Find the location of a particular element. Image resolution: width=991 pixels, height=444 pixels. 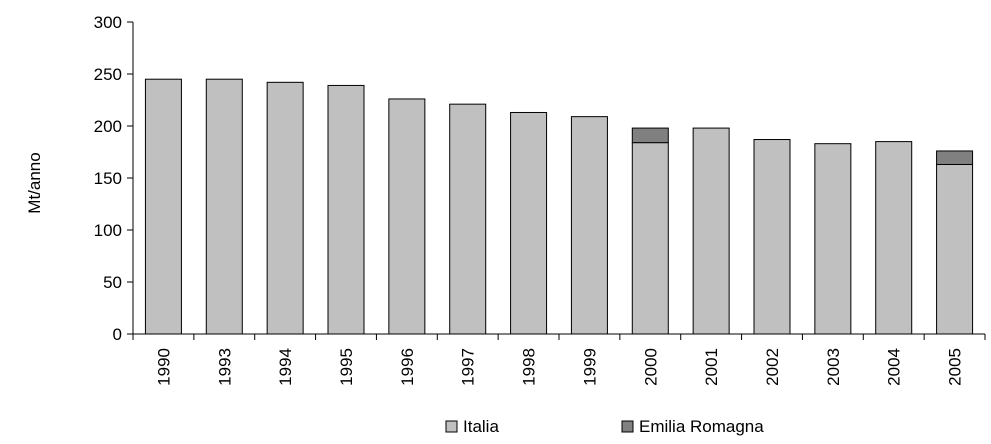

x-tick-label: 2004 is located at coordinates (894, 367).